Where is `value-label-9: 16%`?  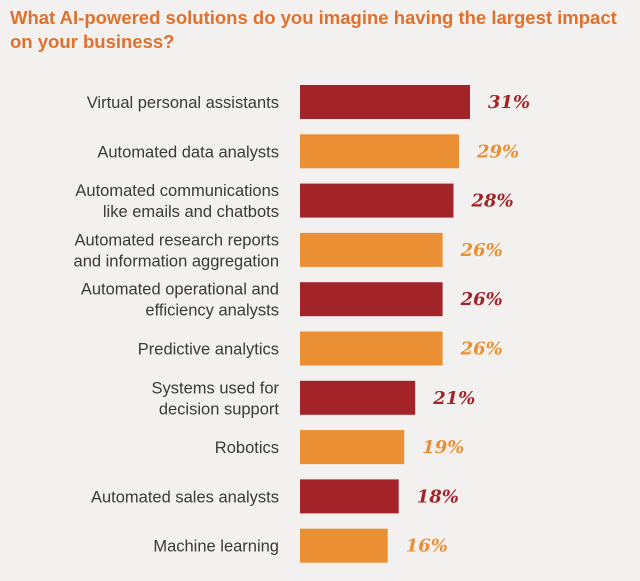 value-label-9: 16% is located at coordinates (427, 546).